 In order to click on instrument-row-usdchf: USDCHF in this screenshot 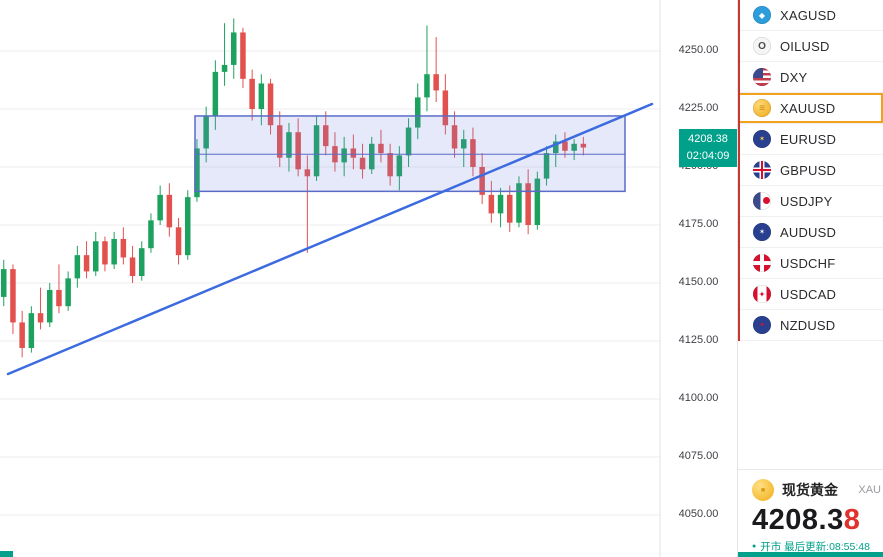, I will do `click(810, 263)`.